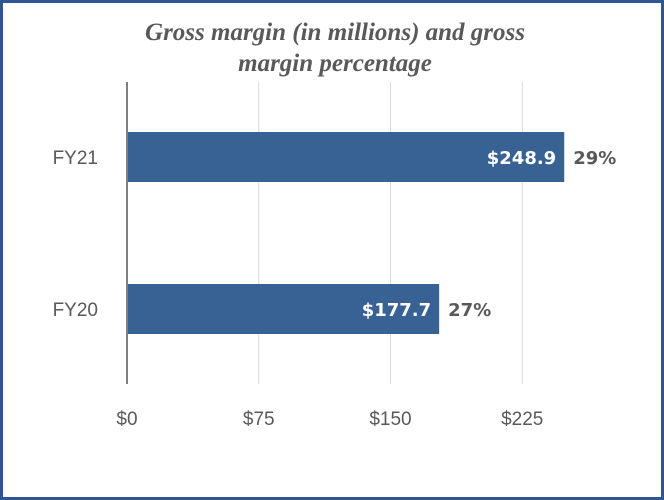 Image resolution: width=664 pixels, height=500 pixels. I want to click on percent-label-fy21: 29%, so click(594, 158).